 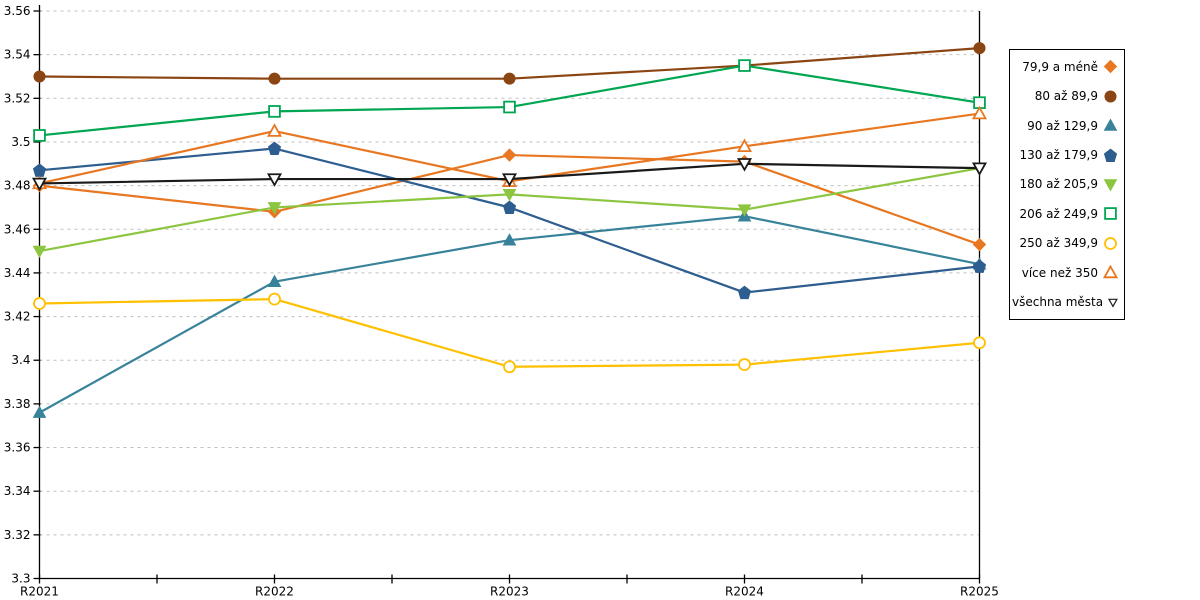 I want to click on y-tick-label: 3.34, so click(x=17, y=491).